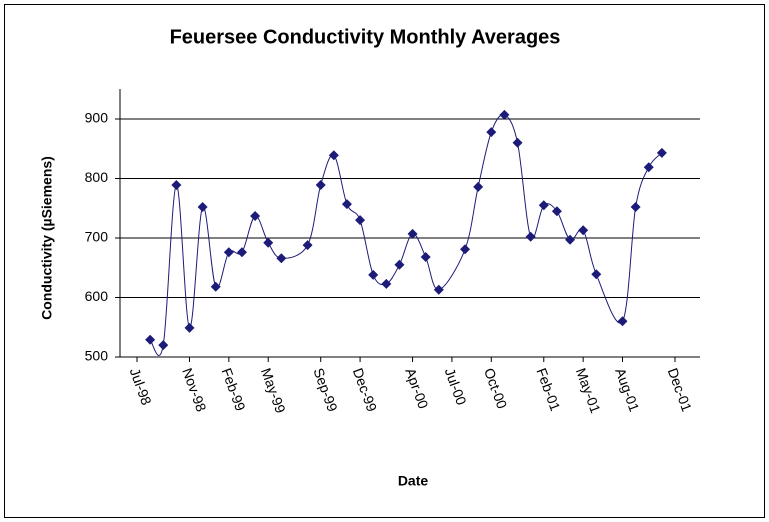 The height and width of the screenshot is (522, 769). I want to click on chart-title: Feuersee Conductivity Monthly Averages, so click(365, 37).